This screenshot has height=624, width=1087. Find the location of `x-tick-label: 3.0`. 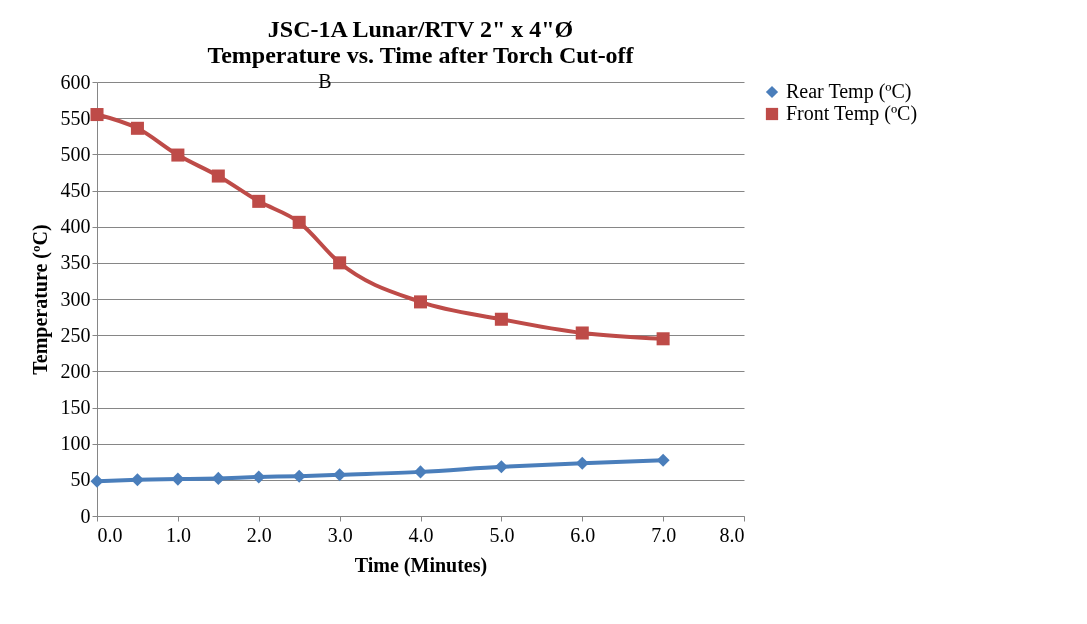

x-tick-label: 3.0 is located at coordinates (340, 534).